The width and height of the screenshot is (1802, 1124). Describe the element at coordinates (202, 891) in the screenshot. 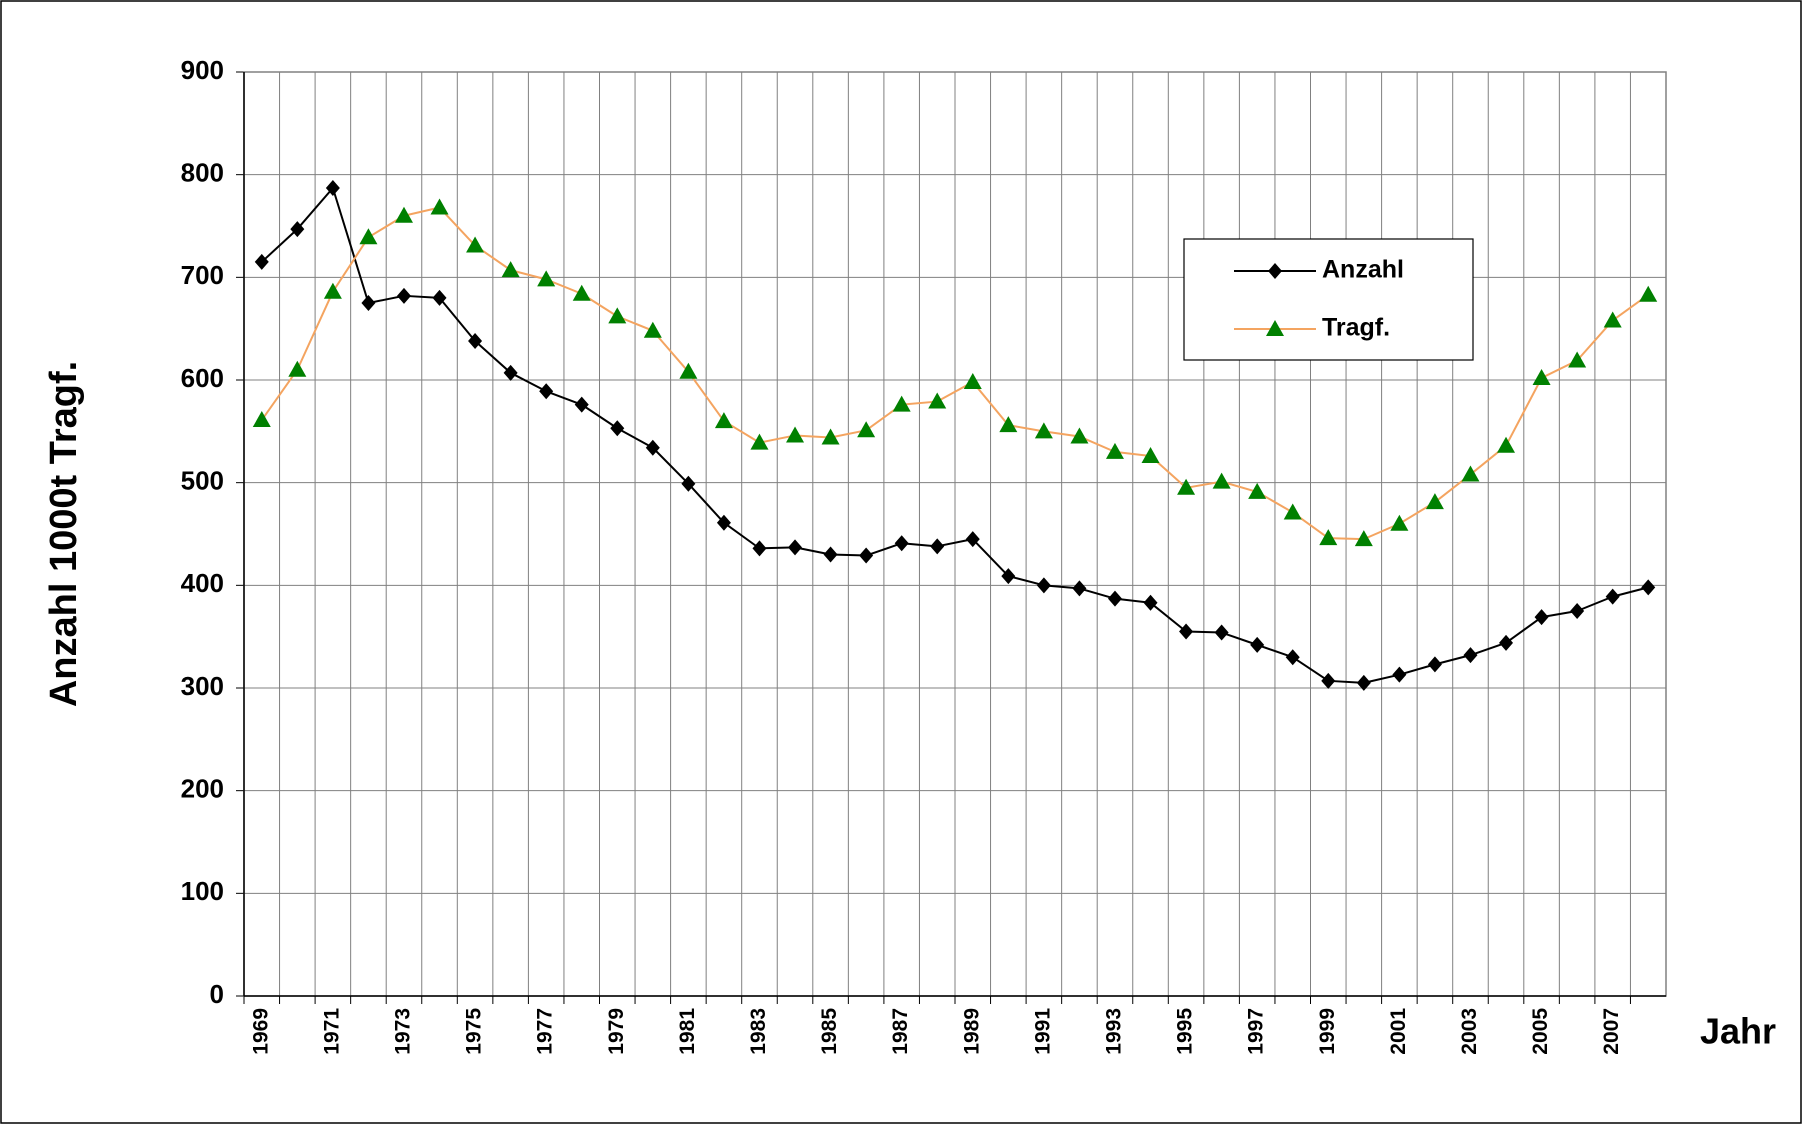

I see `y-tick-label: 100` at that location.